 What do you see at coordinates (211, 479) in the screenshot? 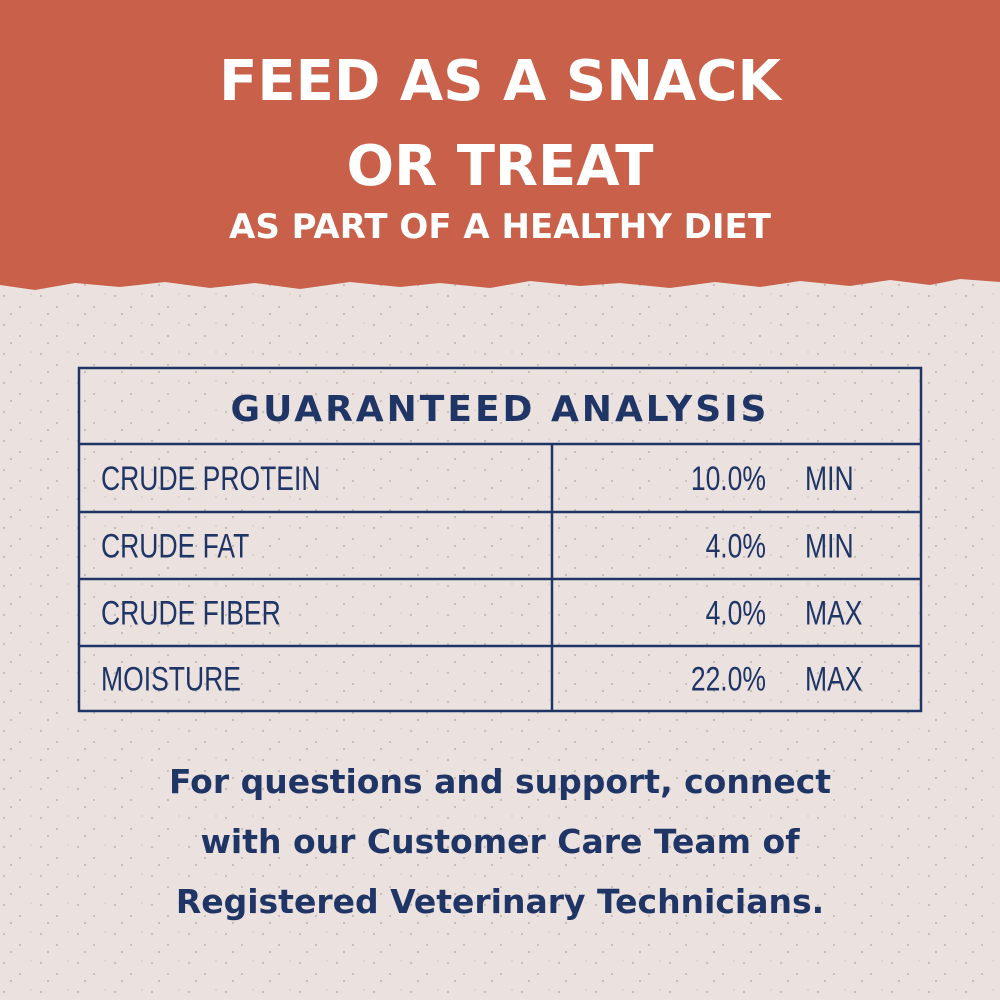
I see `nutrient-name: CRUDE PROTEIN` at bounding box center [211, 479].